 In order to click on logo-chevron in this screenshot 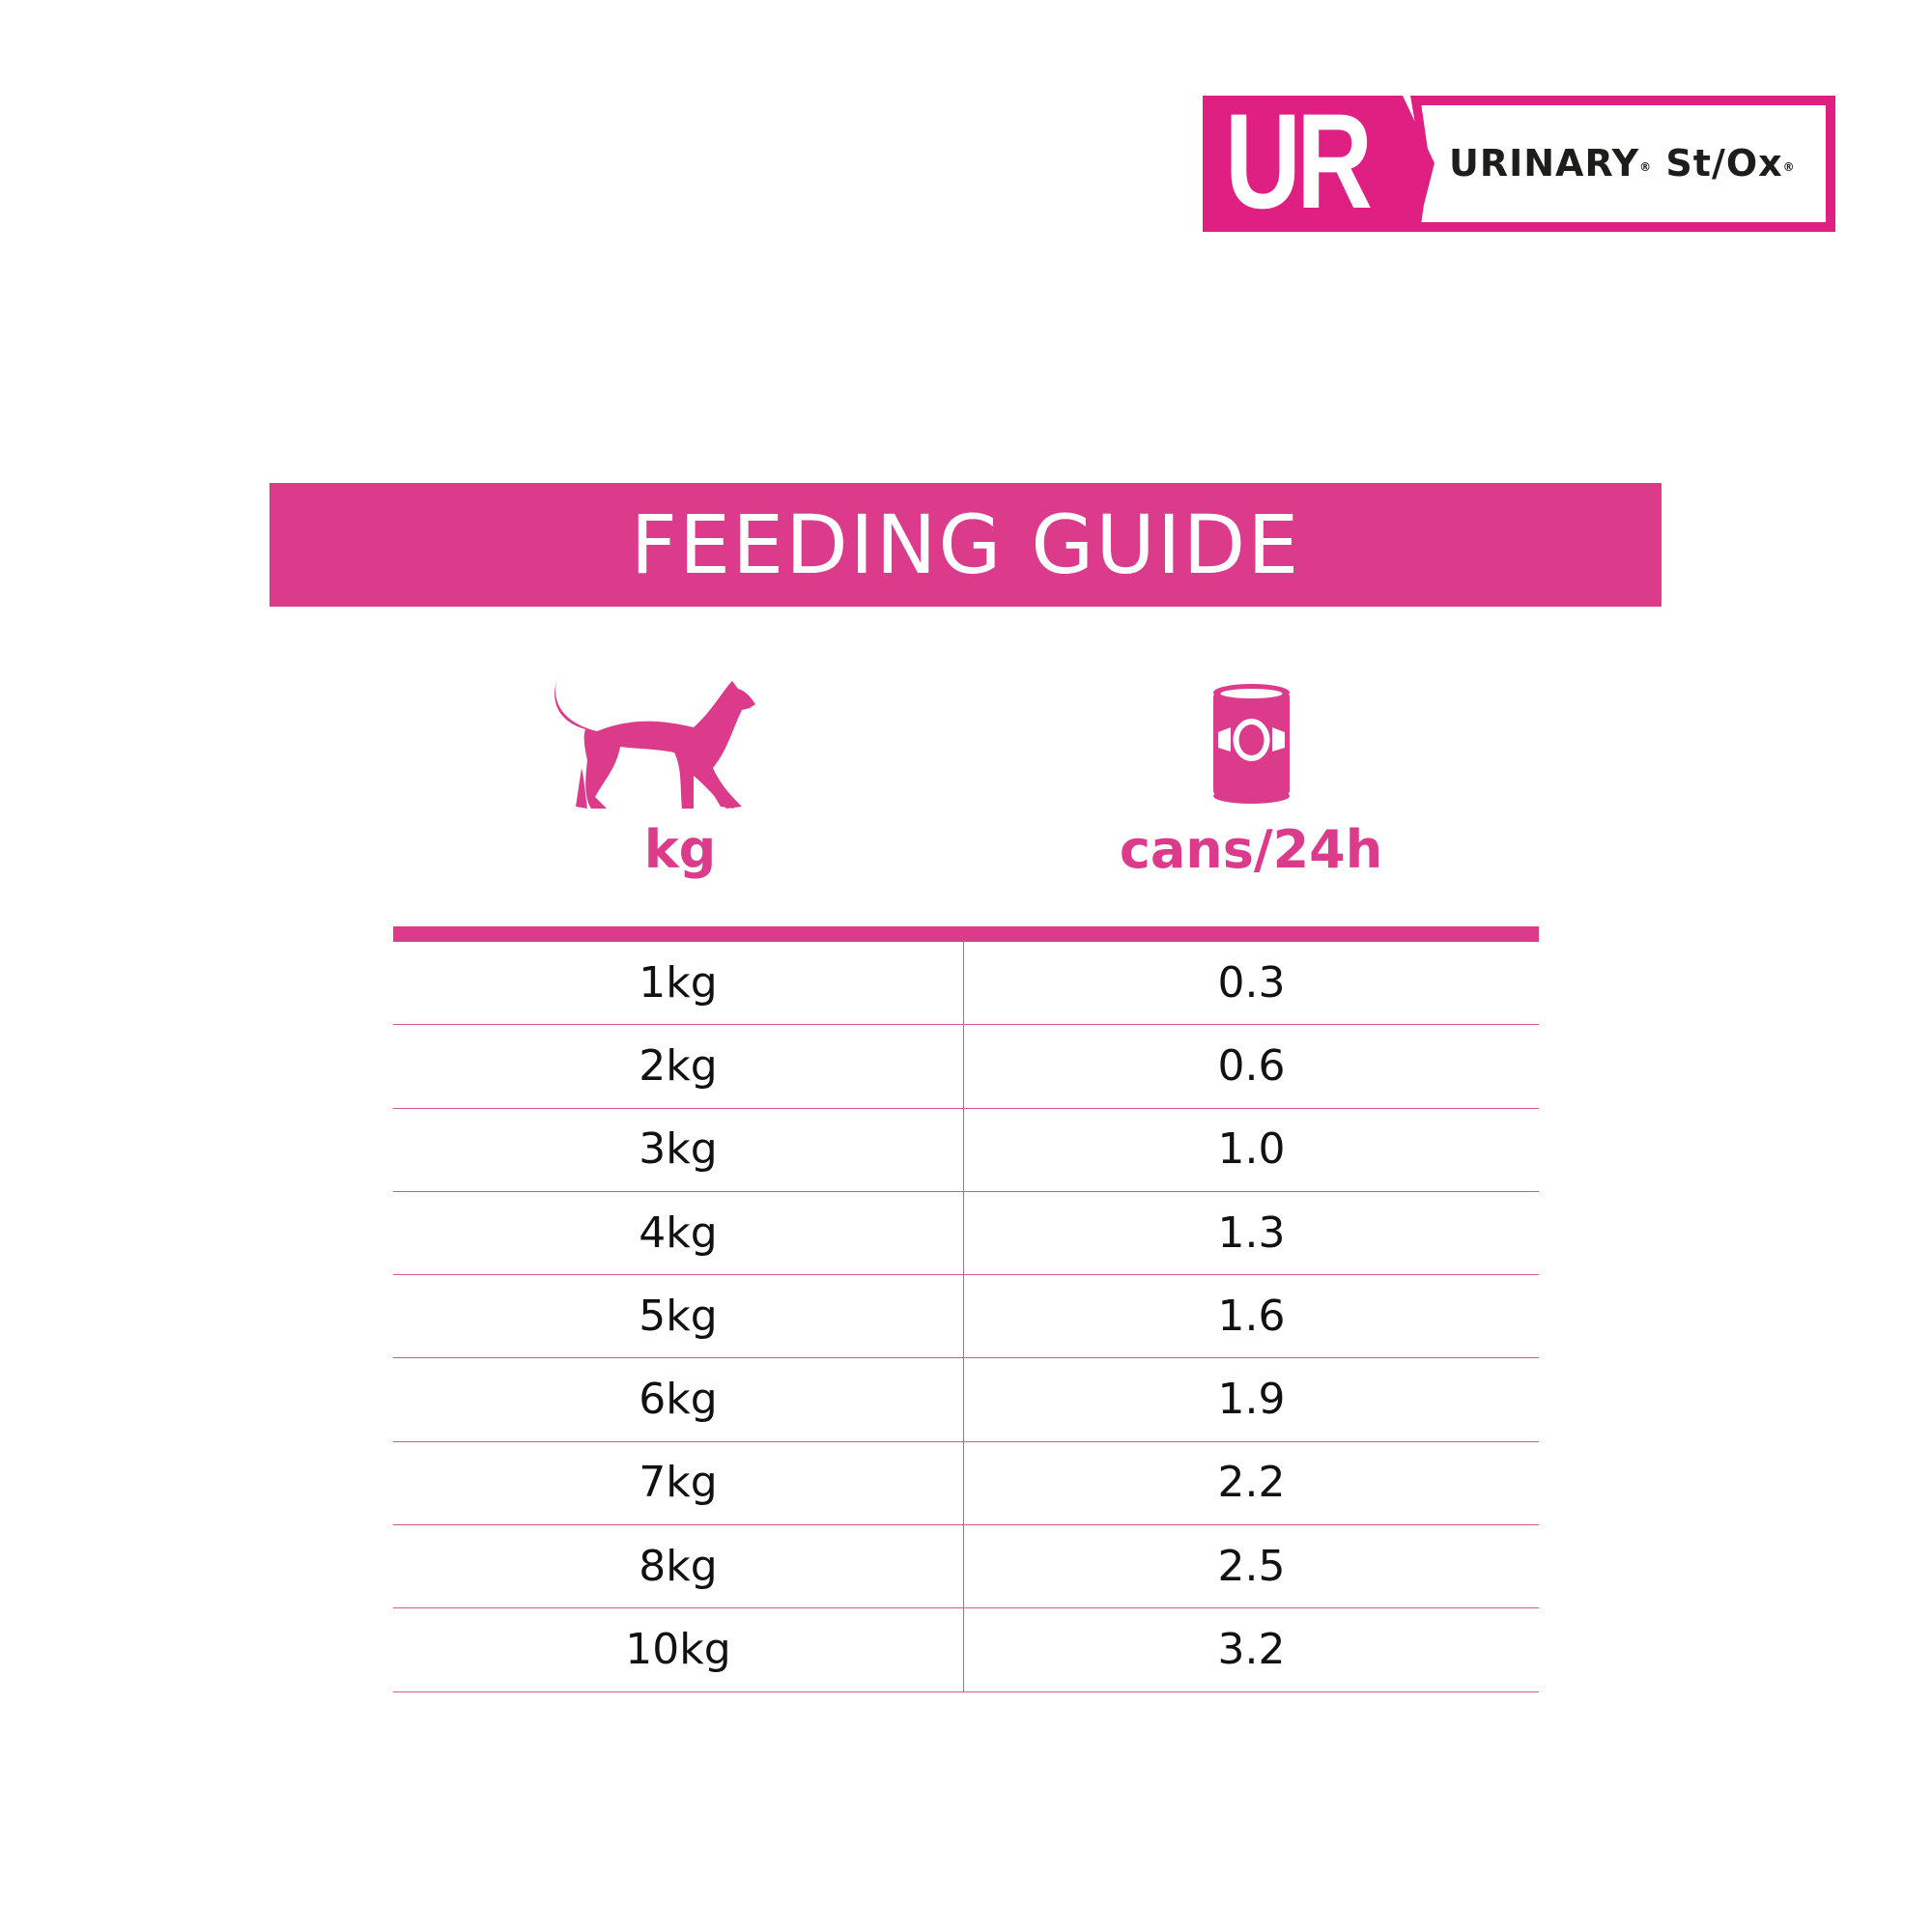, I will do `click(1420, 164)`.